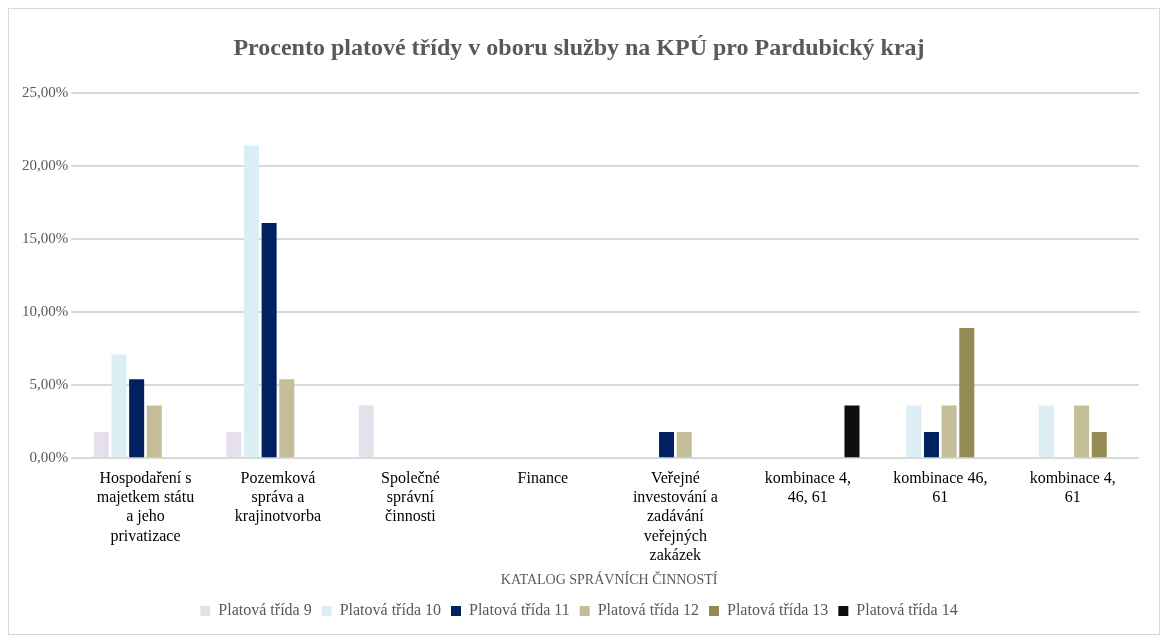  I want to click on x-tick-label: kombinace 4, 46, 61, so click(807, 487).